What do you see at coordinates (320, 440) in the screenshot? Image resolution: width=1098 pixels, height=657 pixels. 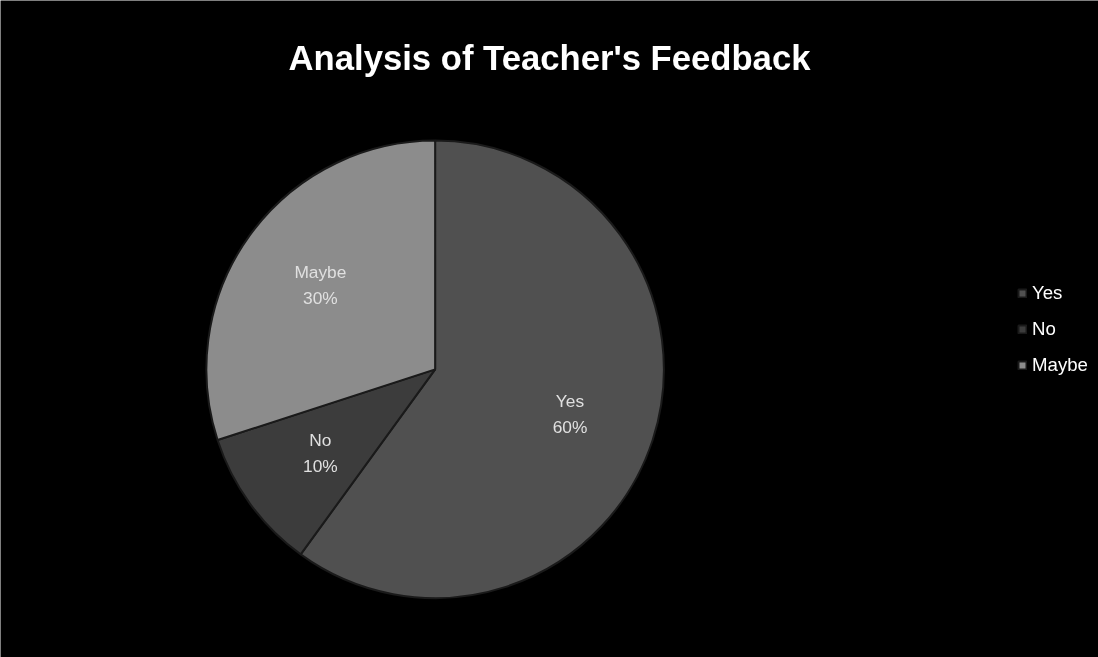 I see `slice-label: No` at bounding box center [320, 440].